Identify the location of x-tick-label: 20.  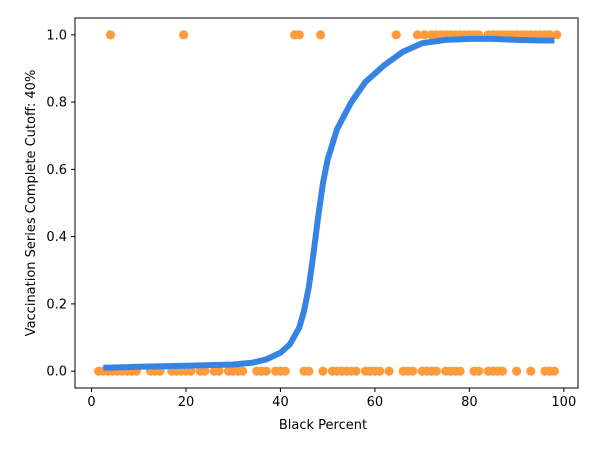
(186, 402).